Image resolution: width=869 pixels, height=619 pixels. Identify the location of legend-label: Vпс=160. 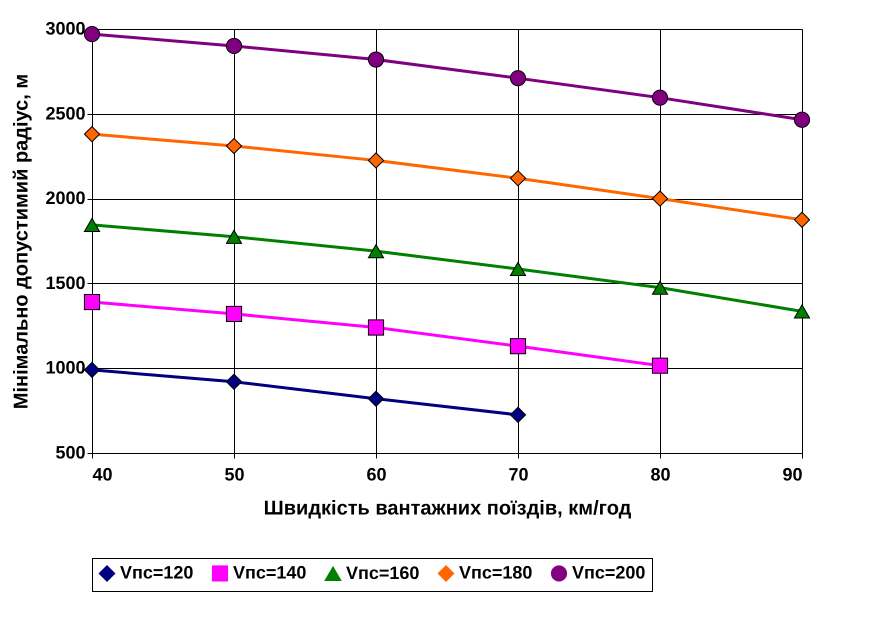
(383, 572).